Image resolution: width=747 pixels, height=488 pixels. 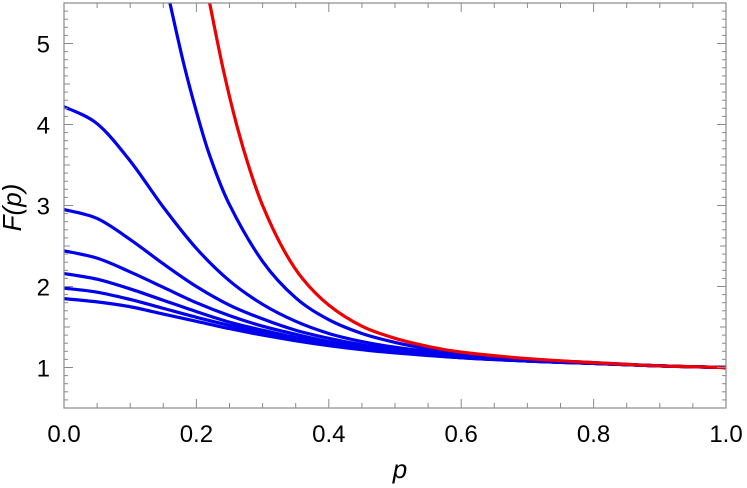 I want to click on y-tick-label: 5, so click(x=43, y=45).